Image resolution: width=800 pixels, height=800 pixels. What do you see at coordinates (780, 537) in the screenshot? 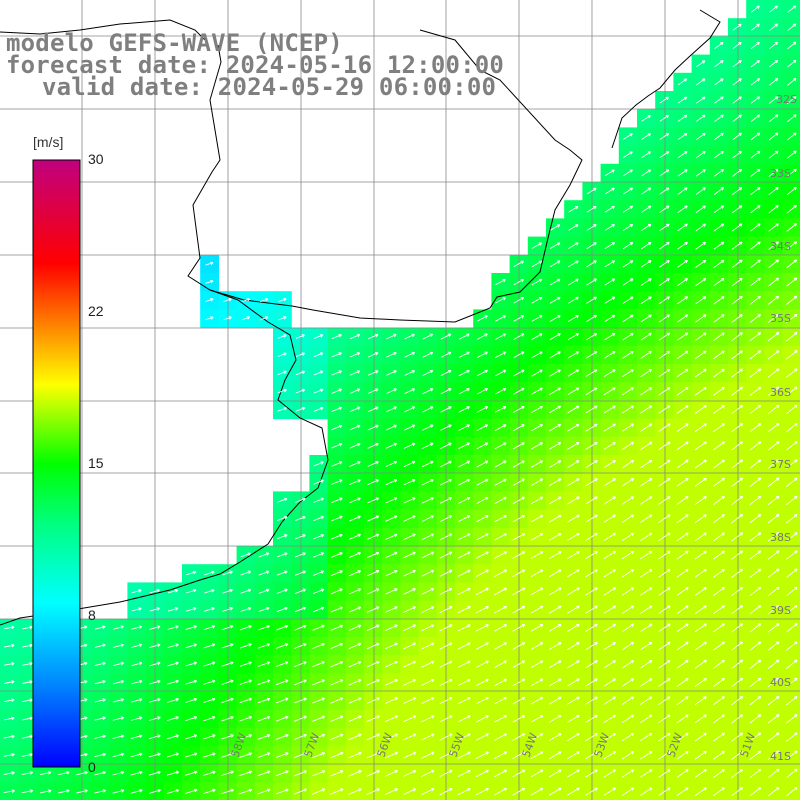
I see `lat-label: 38S` at bounding box center [780, 537].